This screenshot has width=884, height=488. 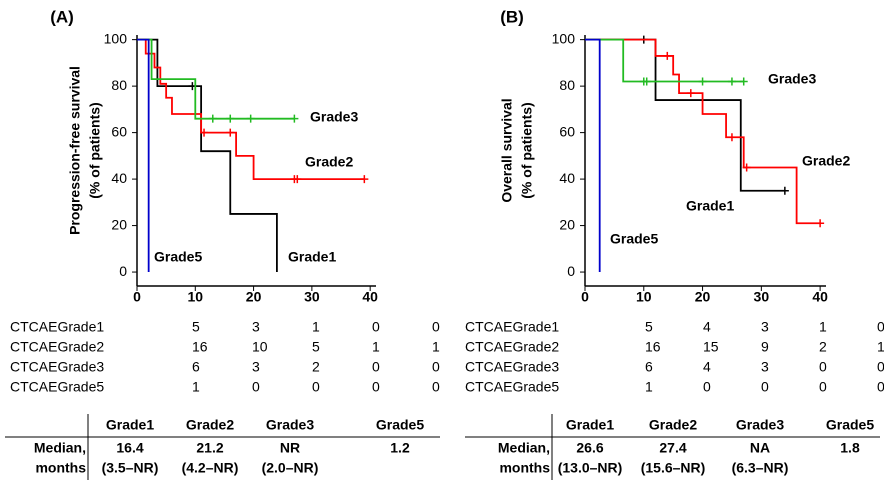 What do you see at coordinates (210, 468) in the screenshot?
I see `table-ci: (4.2–NR)` at bounding box center [210, 468].